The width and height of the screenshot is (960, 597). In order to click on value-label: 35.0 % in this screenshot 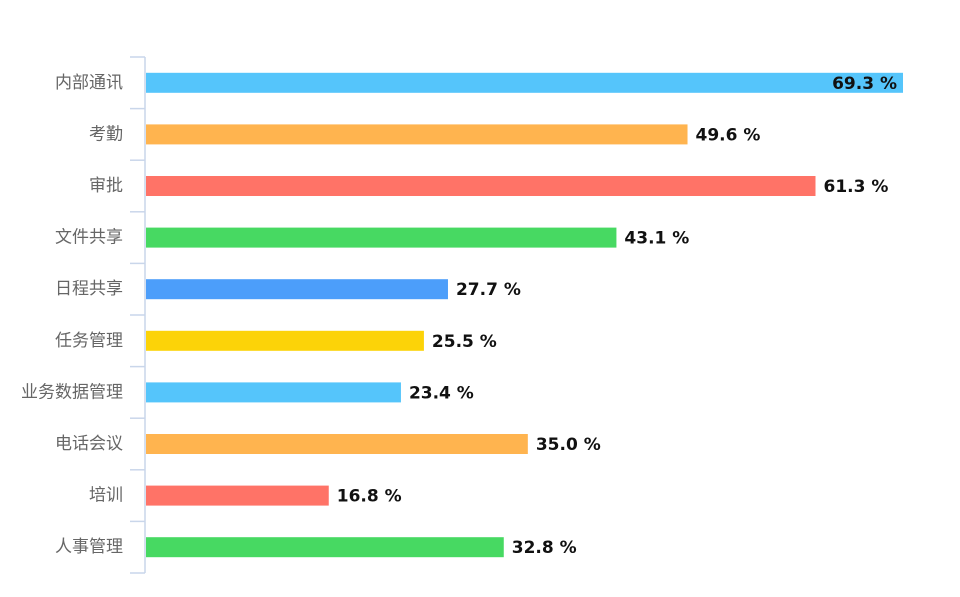, I will do `click(568, 445)`.